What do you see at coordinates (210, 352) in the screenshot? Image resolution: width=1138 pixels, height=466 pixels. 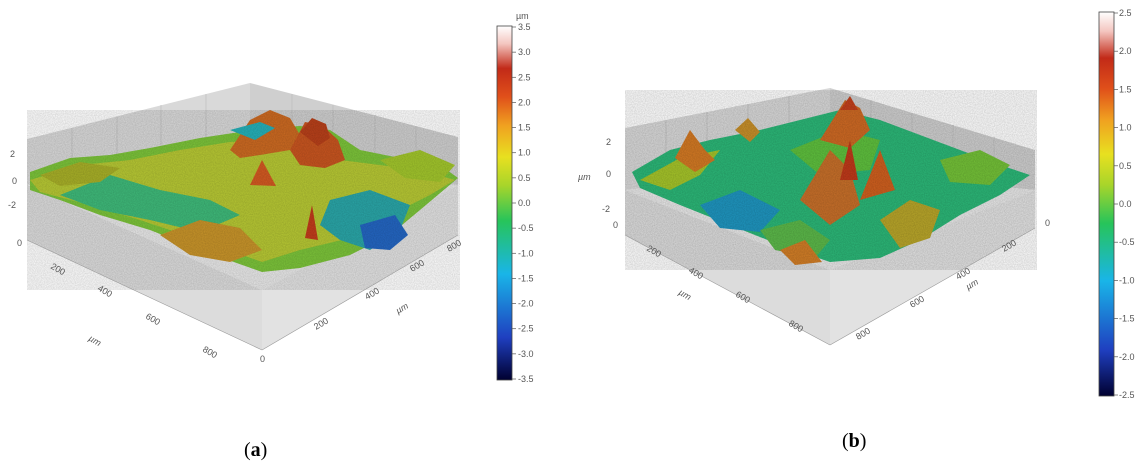 I see `x-tick-label: 800` at bounding box center [210, 352].